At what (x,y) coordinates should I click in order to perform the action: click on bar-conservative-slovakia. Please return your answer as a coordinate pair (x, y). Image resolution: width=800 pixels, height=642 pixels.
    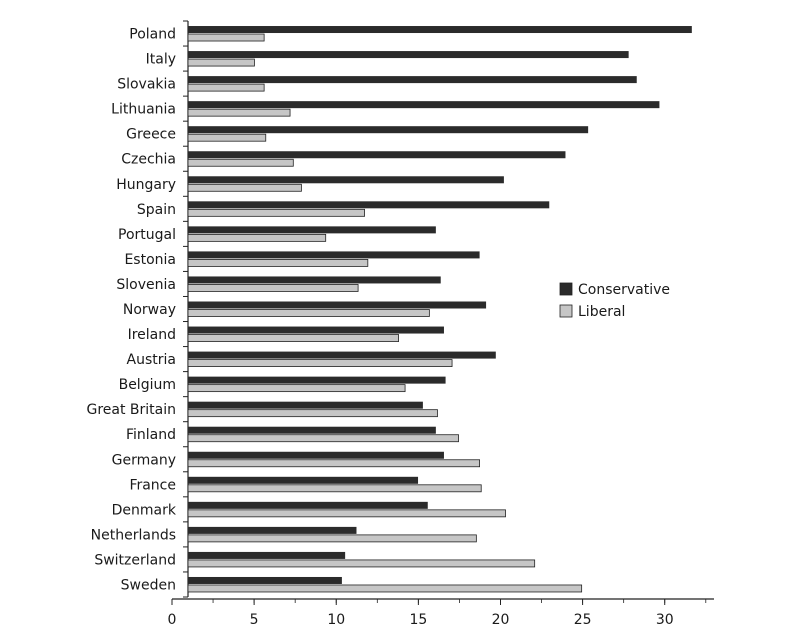
    Looking at the image, I should click on (412, 80).